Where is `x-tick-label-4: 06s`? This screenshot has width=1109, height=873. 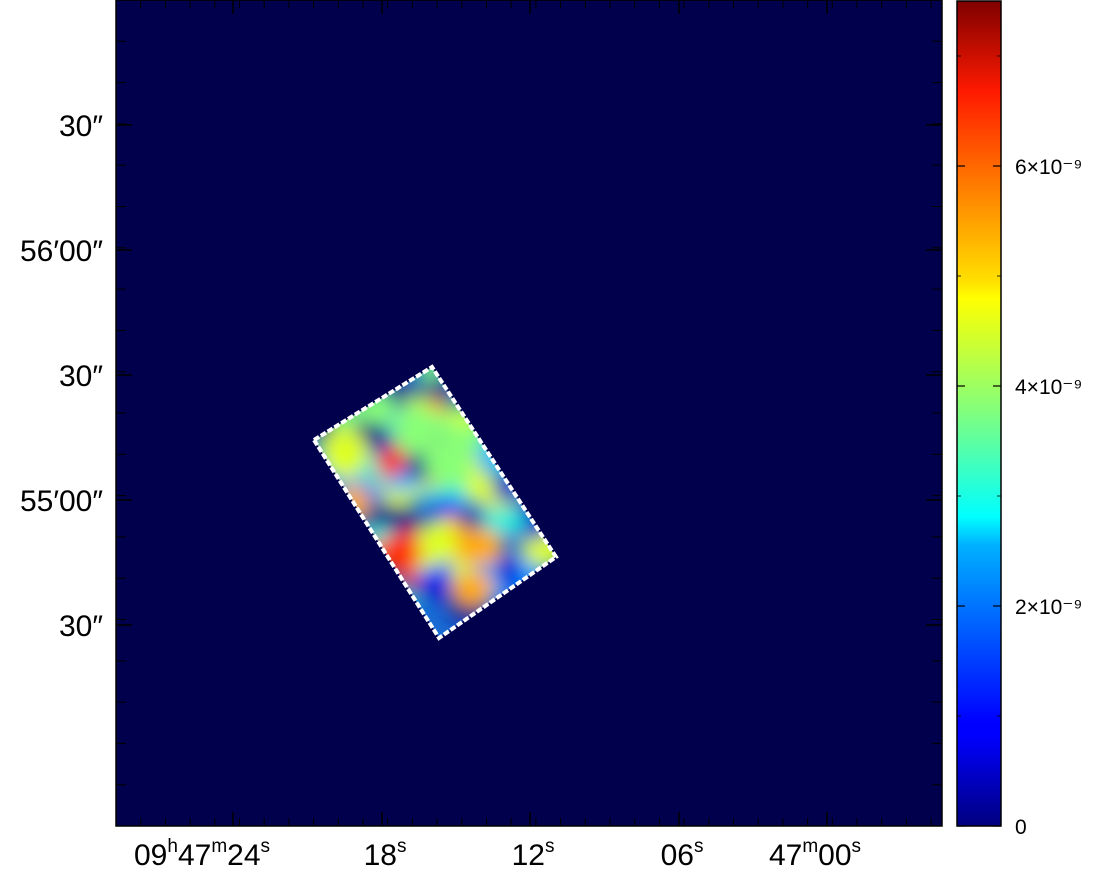 x-tick-label-4: 06s is located at coordinates (682, 854).